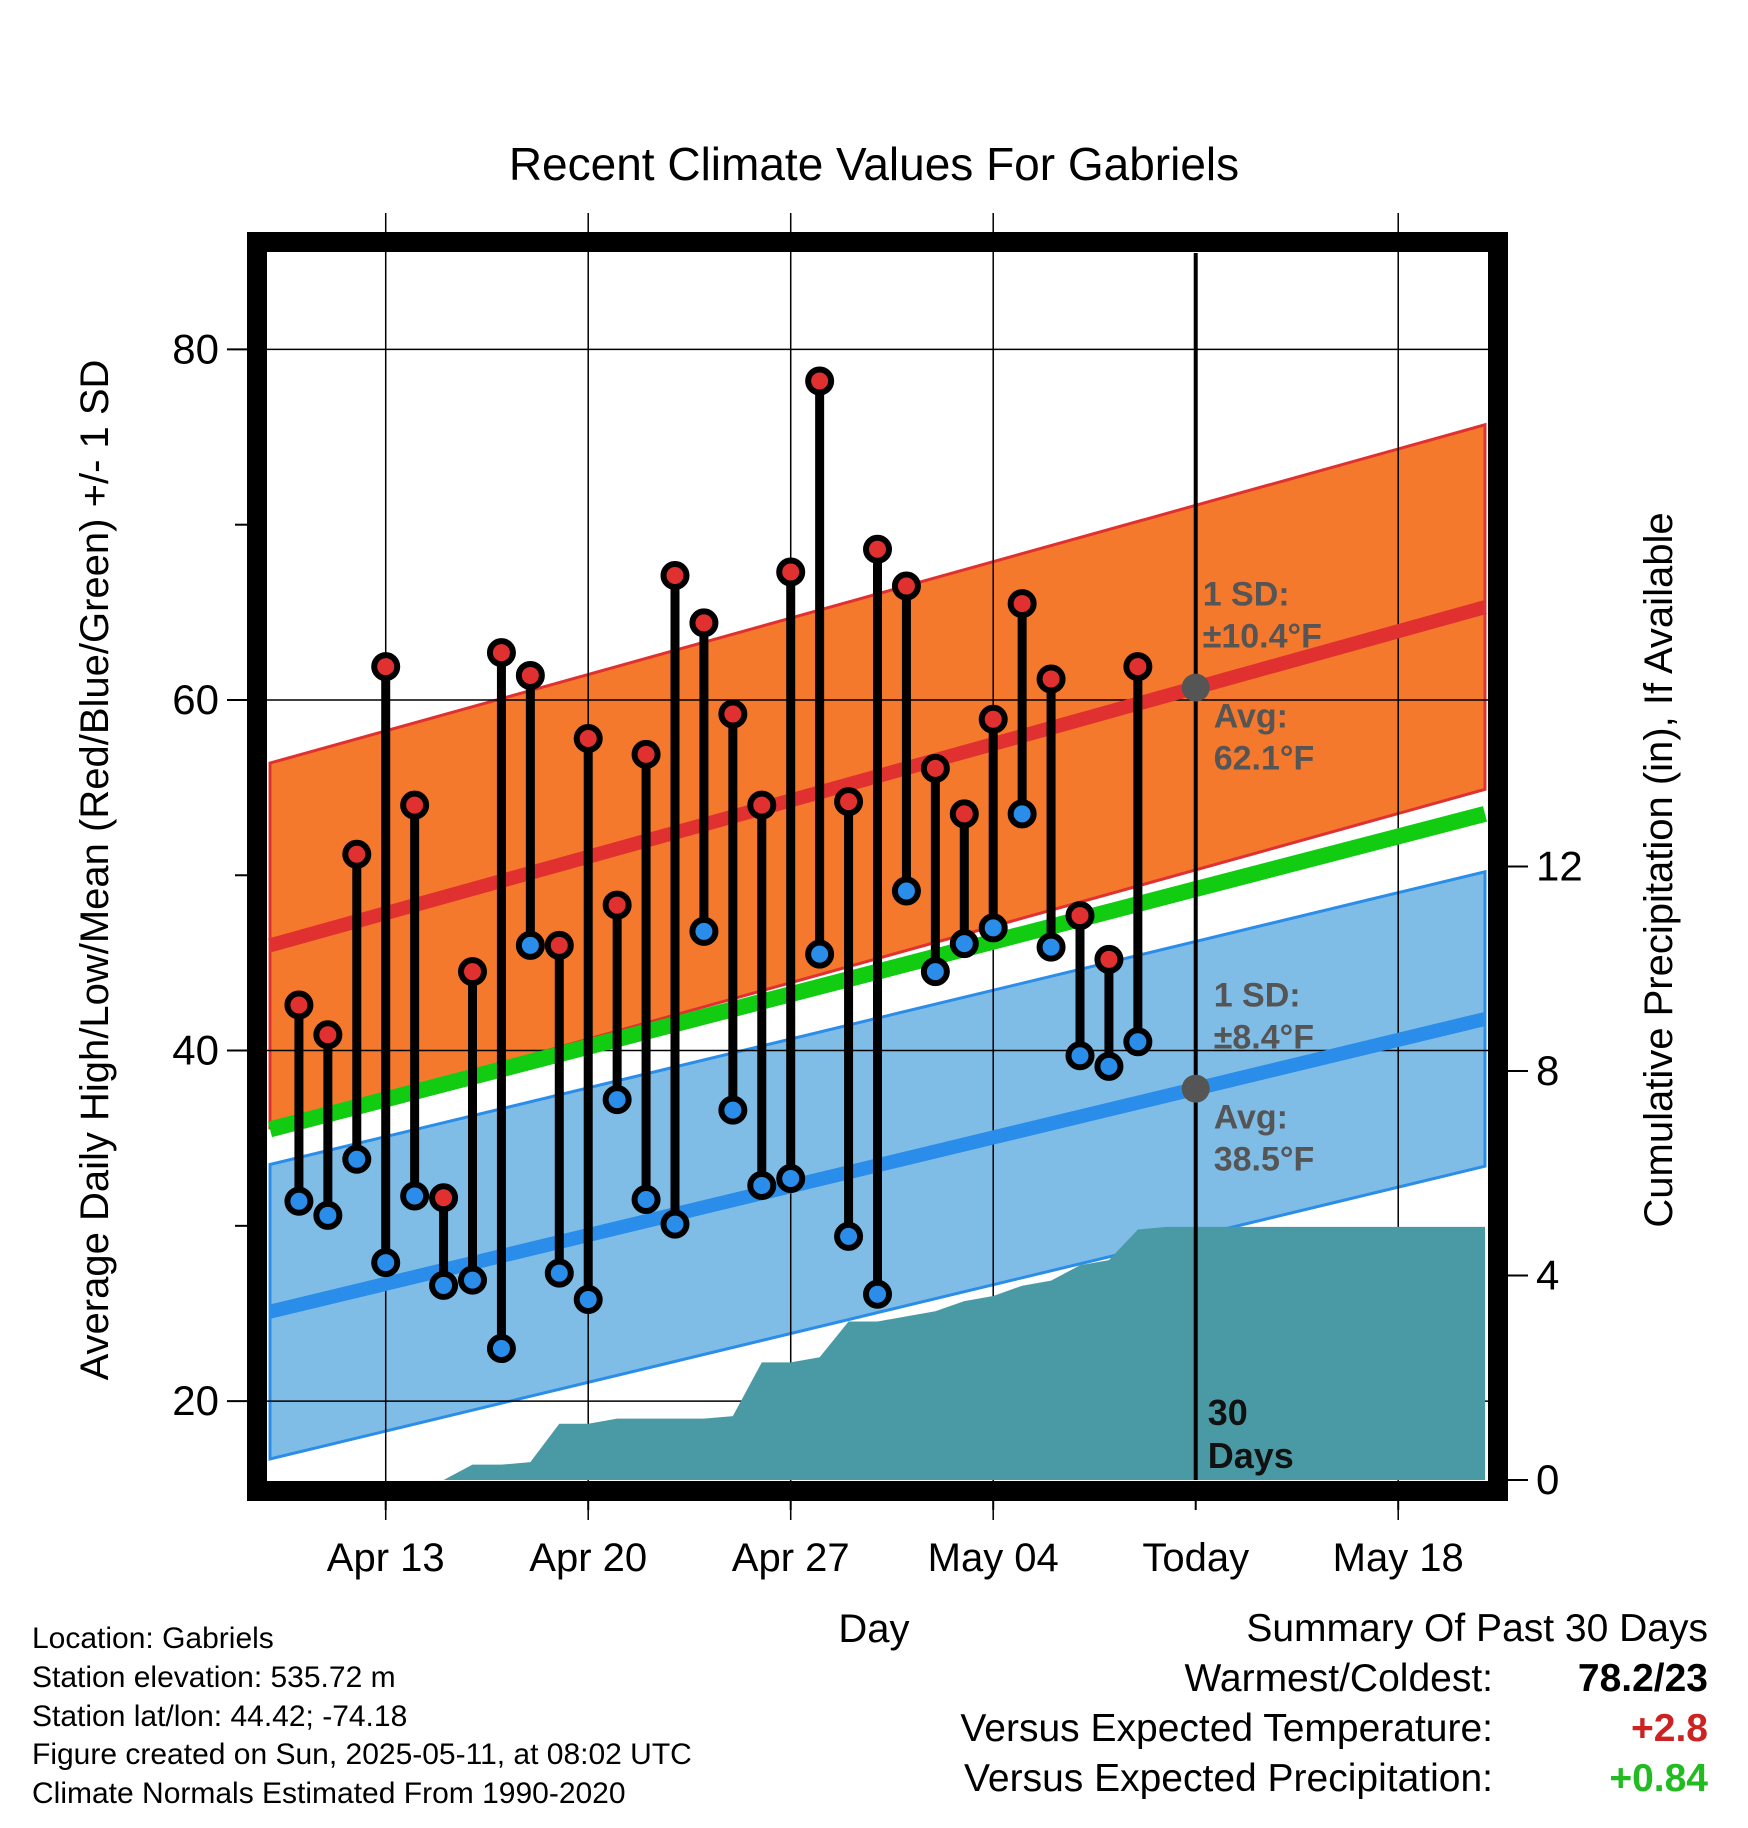 The width and height of the screenshot is (1748, 1828). What do you see at coordinates (195, 699) in the screenshot?
I see `y-tick-label: 60` at bounding box center [195, 699].